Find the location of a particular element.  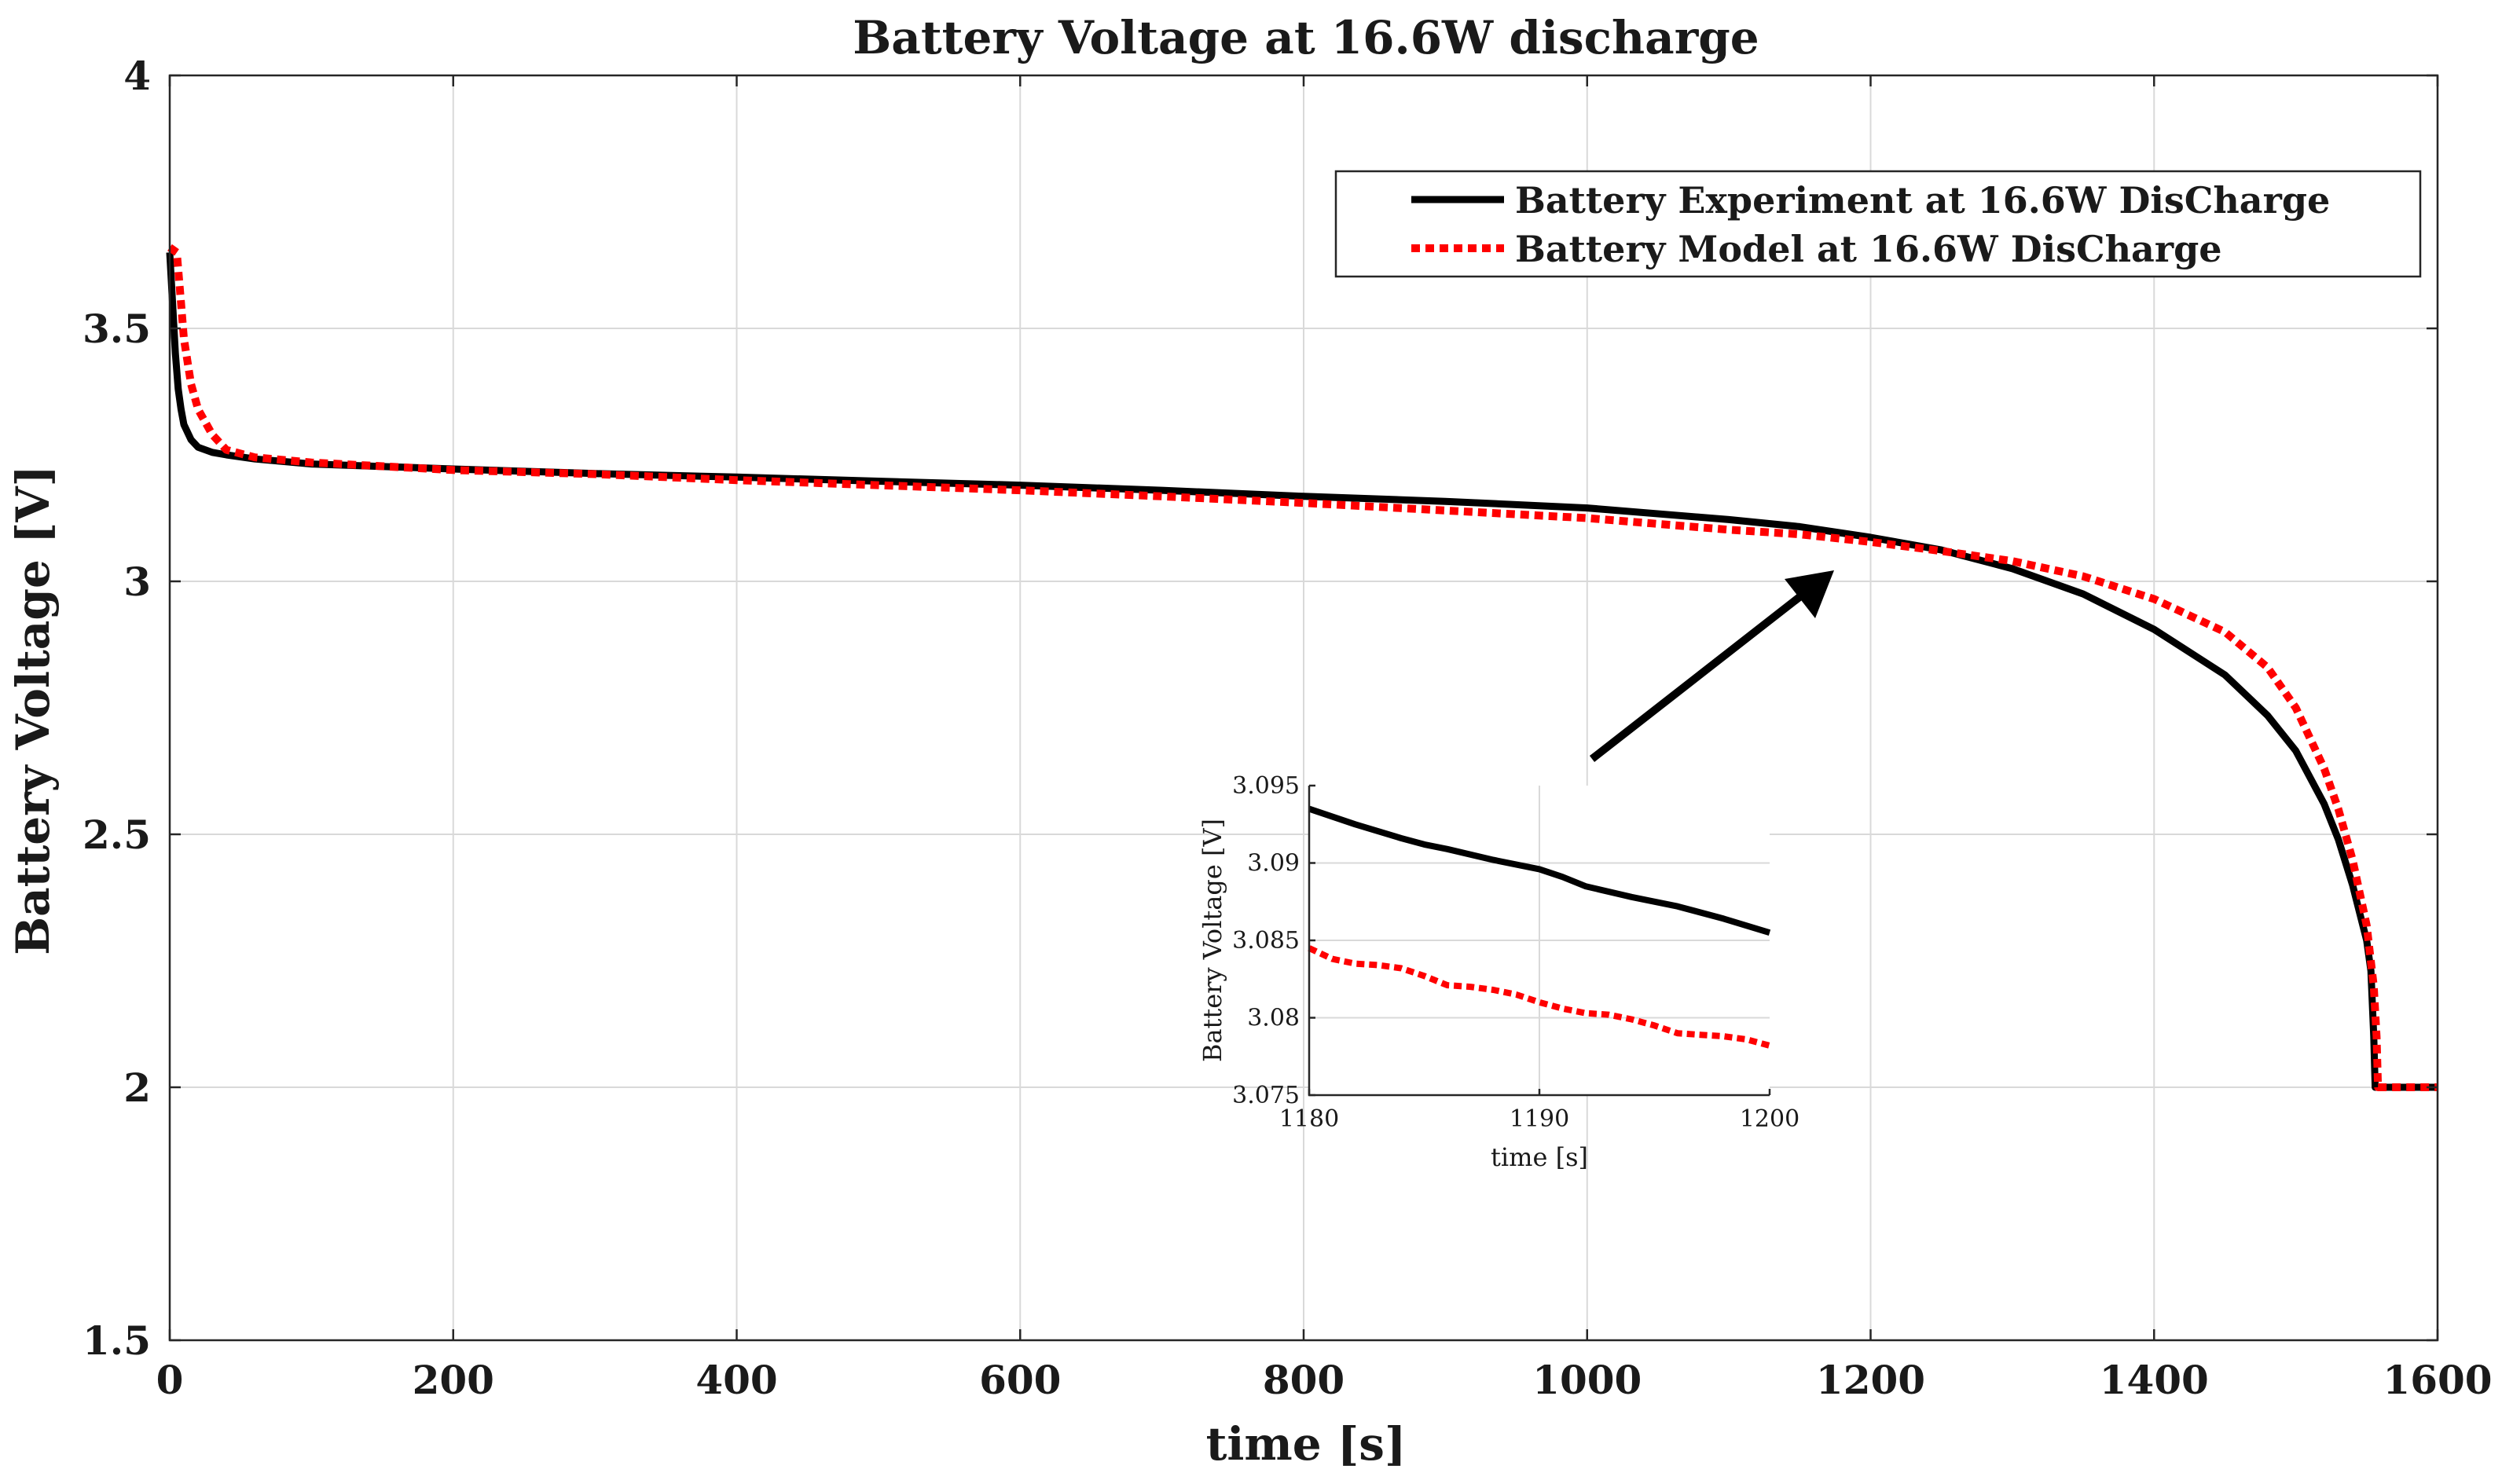

inset-x-axis-label: time [s] is located at coordinates (1539, 1157).